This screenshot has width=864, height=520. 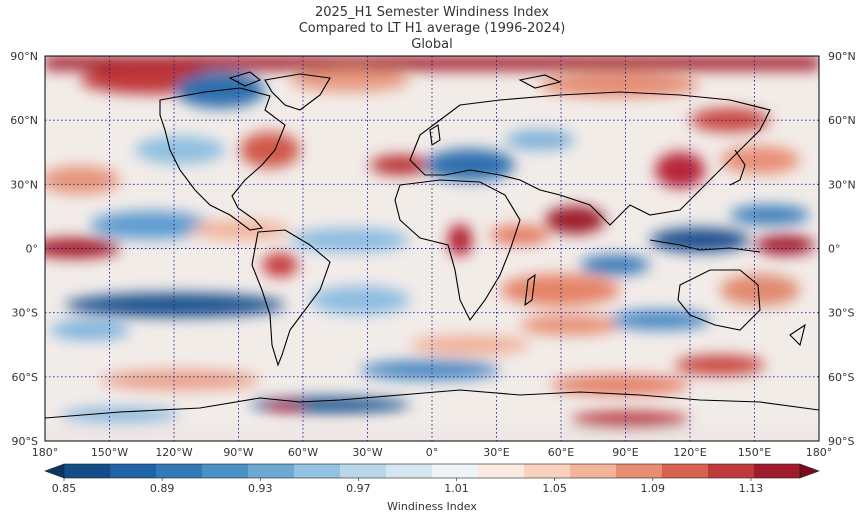 I want to click on lon-label: 30°E, so click(x=496, y=452).